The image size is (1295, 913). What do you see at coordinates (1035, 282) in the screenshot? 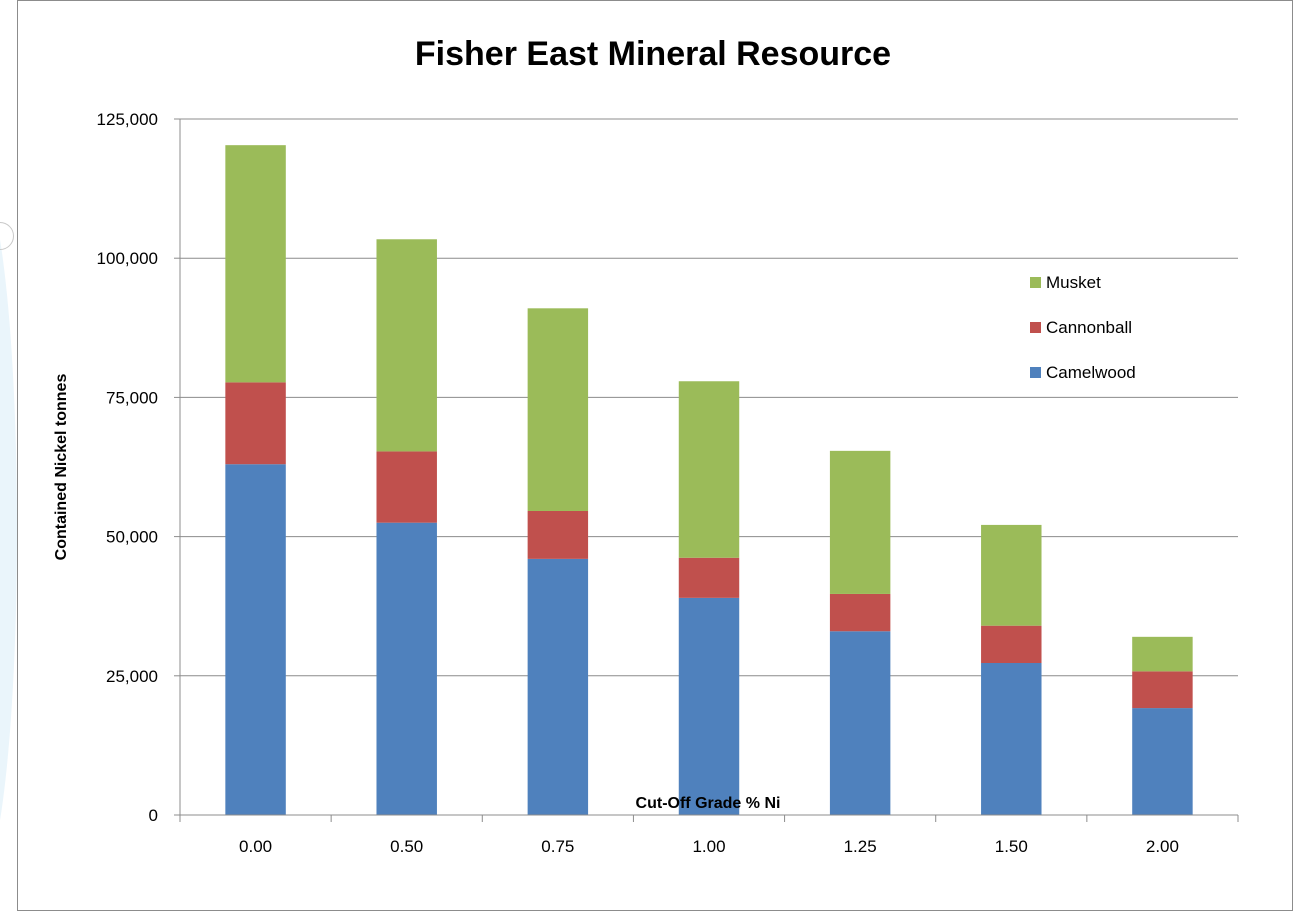
I see `legend-swatch-musket` at bounding box center [1035, 282].